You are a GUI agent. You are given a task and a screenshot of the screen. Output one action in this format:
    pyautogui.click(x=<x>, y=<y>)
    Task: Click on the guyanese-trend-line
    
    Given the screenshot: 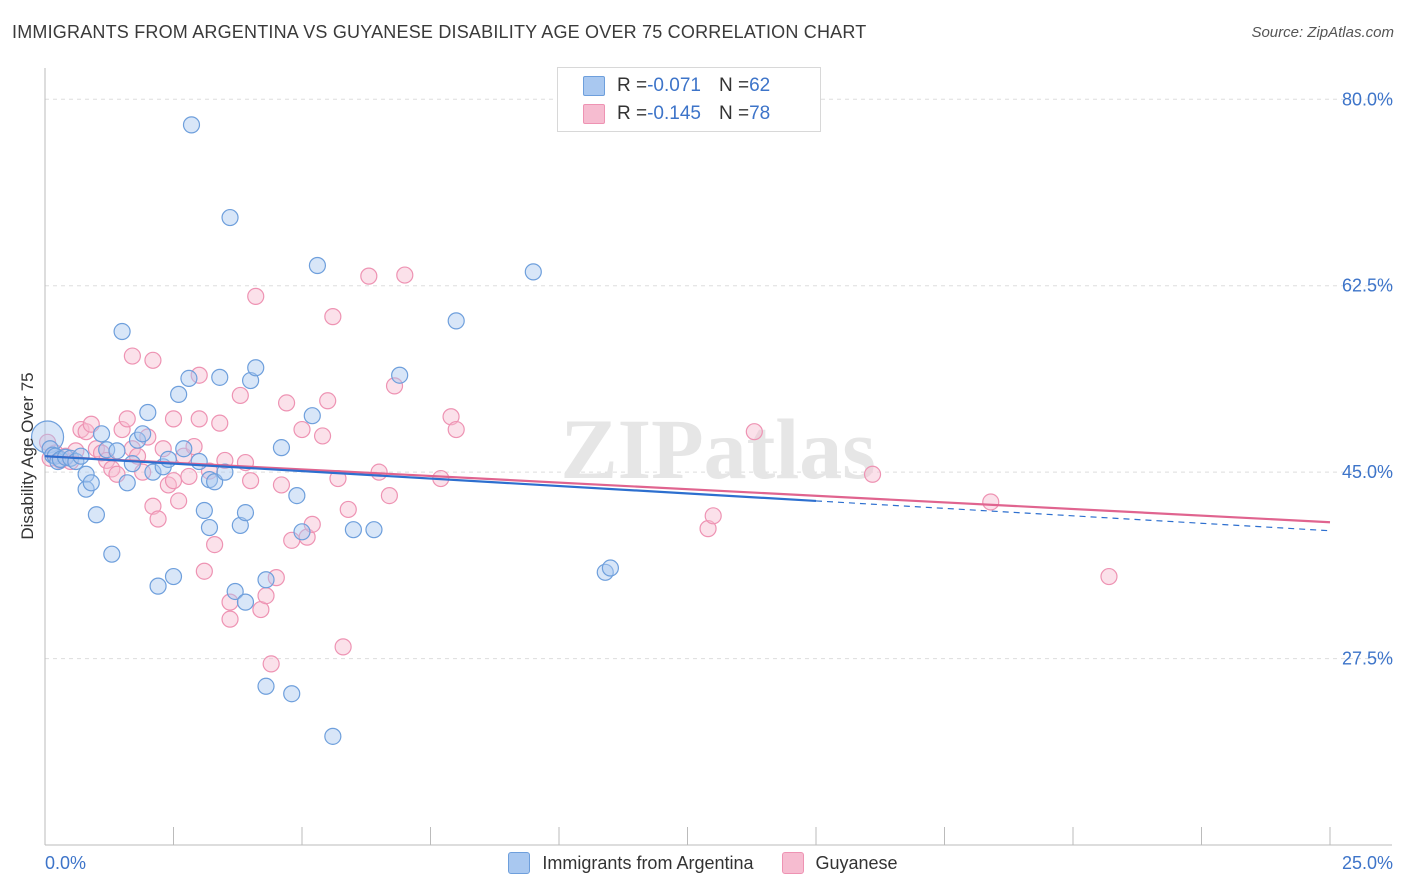 What is the action you would take?
    pyautogui.click(x=687, y=489)
    